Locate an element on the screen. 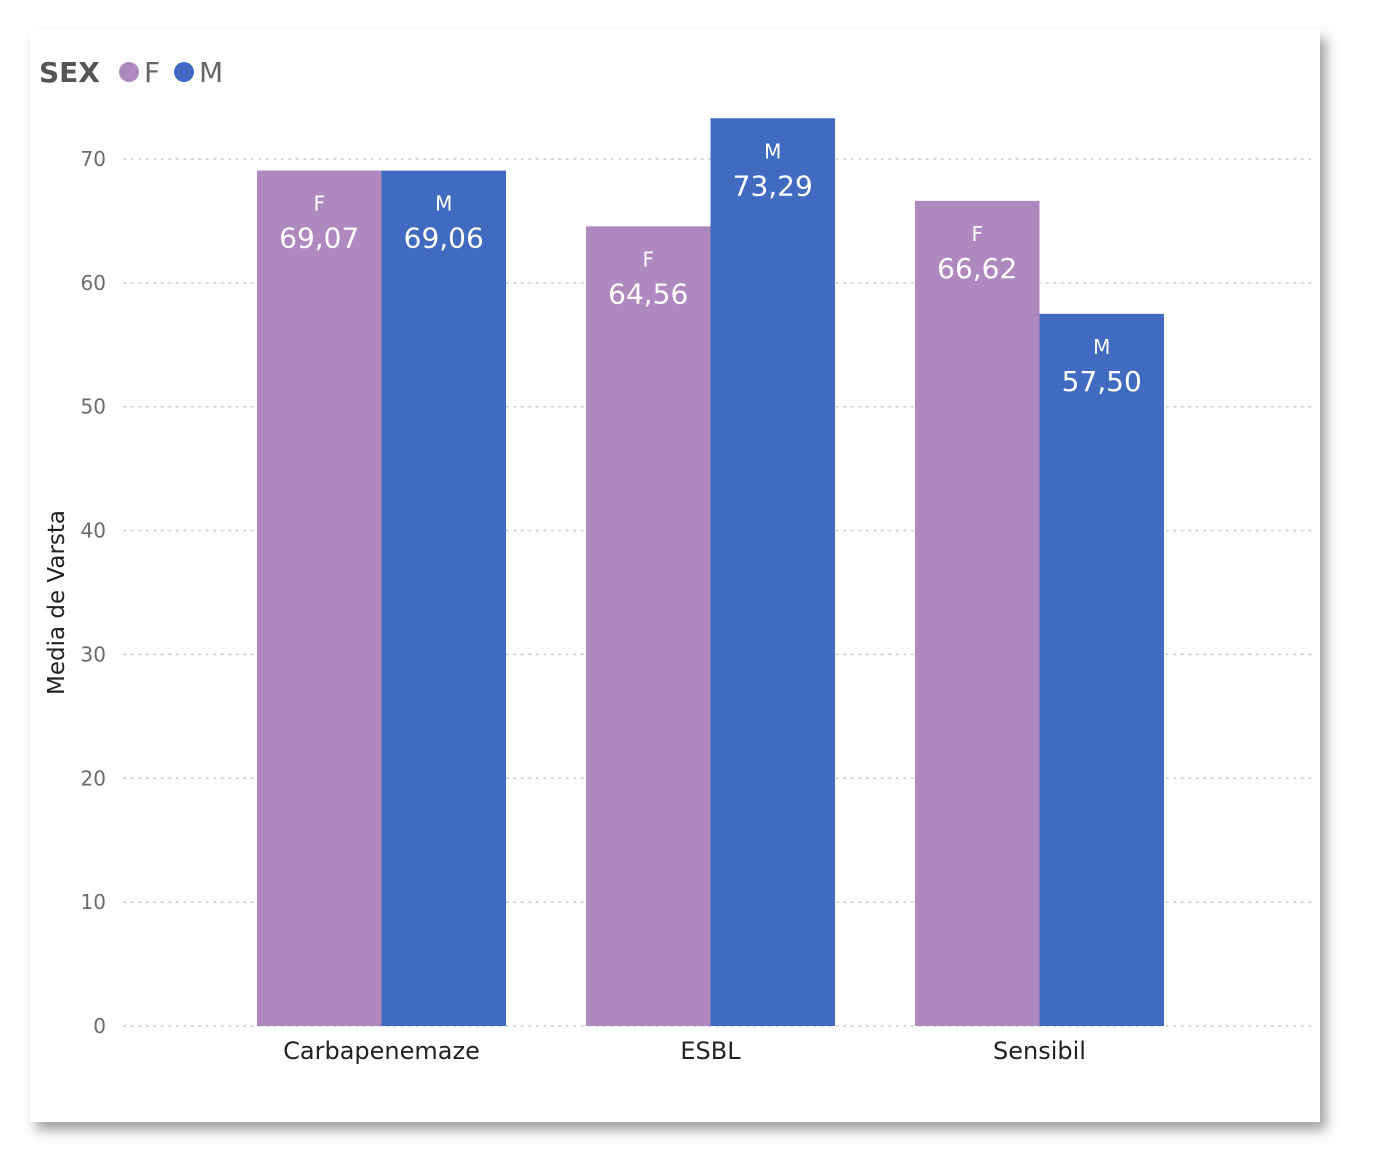 Image resolution: width=1381 pixels, height=1174 pixels. bar-carbapenemaze-m is located at coordinates (444, 598).